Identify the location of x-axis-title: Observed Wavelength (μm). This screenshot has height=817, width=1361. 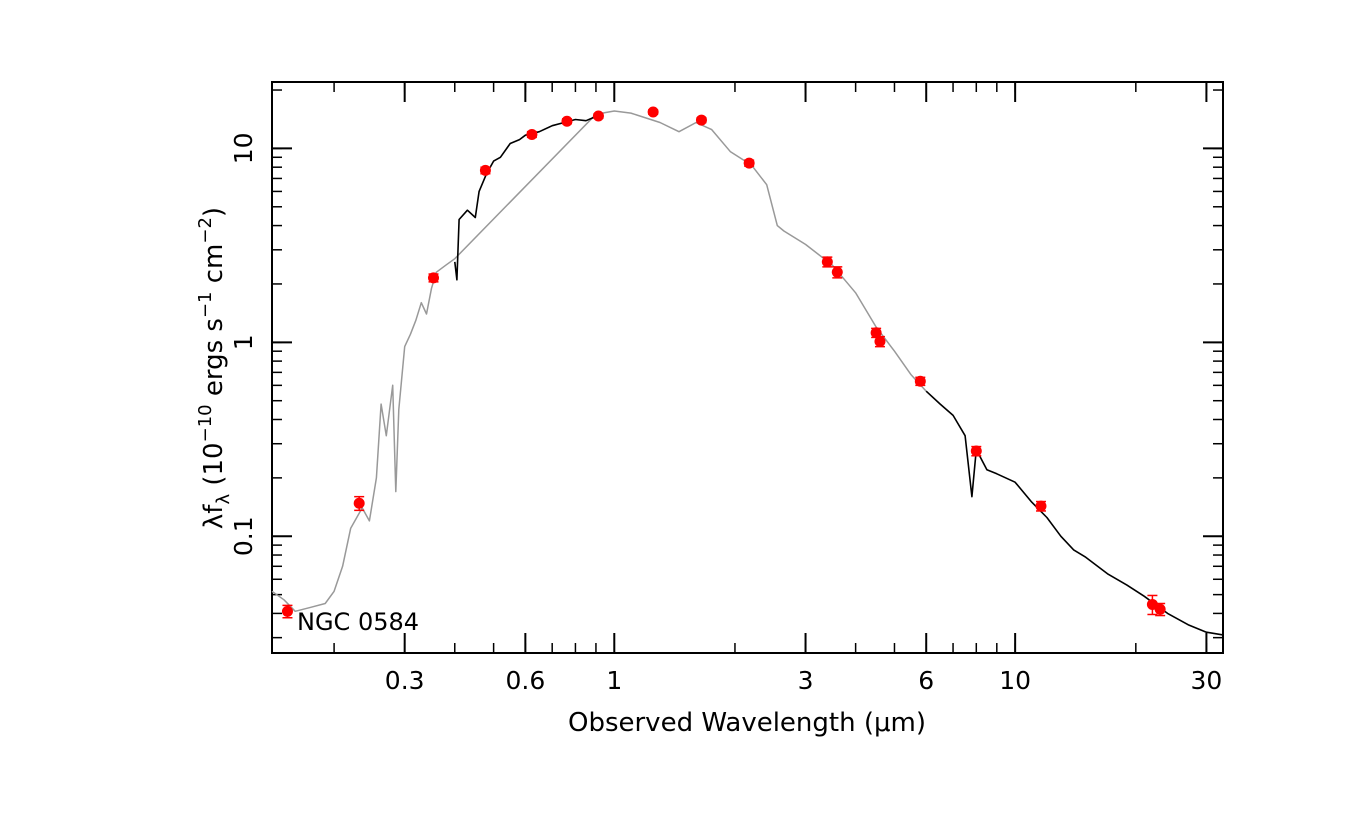
(747, 723).